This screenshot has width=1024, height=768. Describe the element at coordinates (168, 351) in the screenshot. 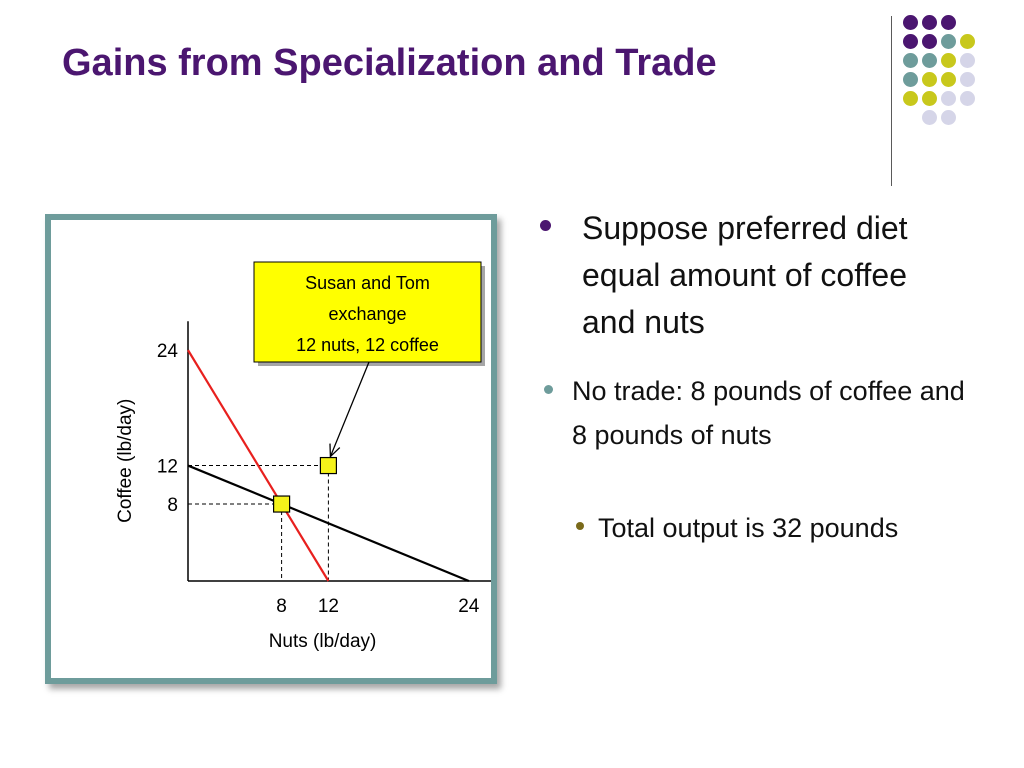

I see `y-tick-label: 24` at that location.